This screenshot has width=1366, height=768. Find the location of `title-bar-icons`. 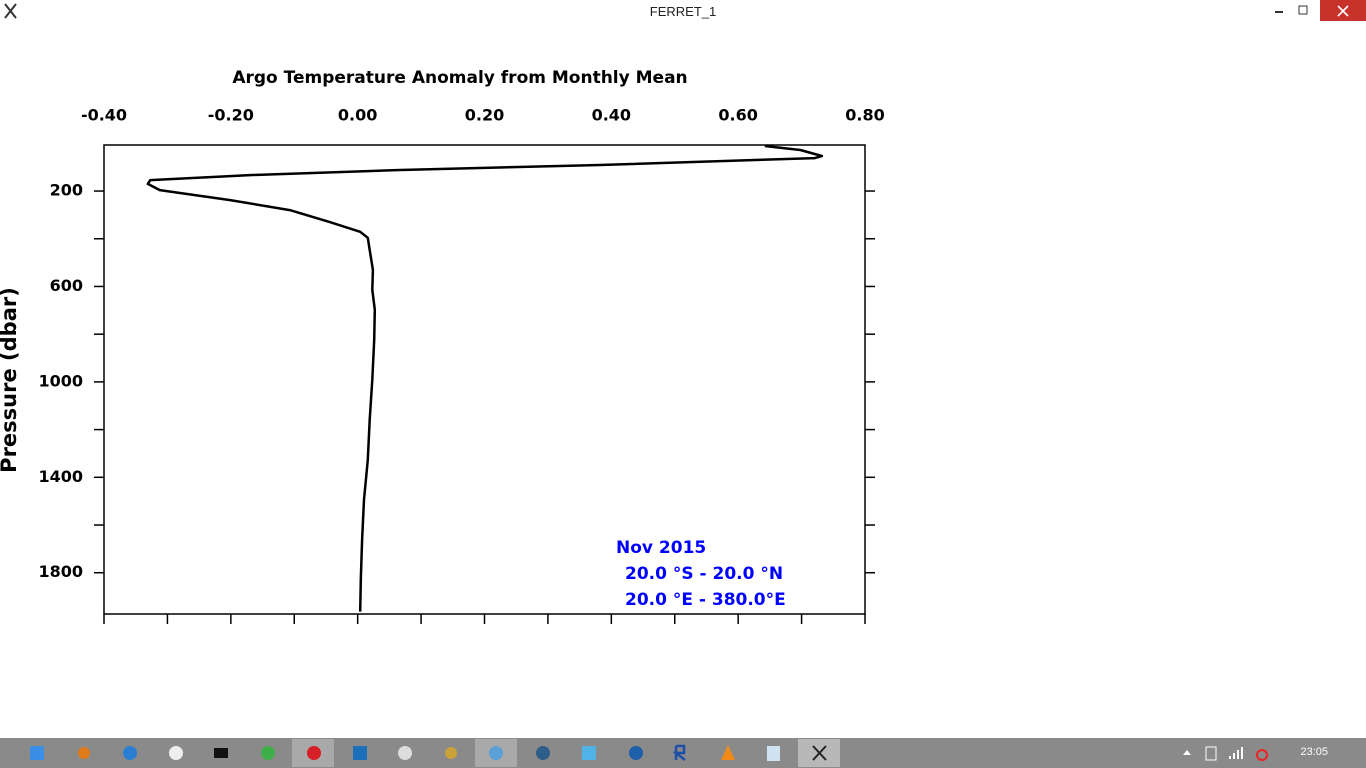

title-bar-icons is located at coordinates (685, 10).